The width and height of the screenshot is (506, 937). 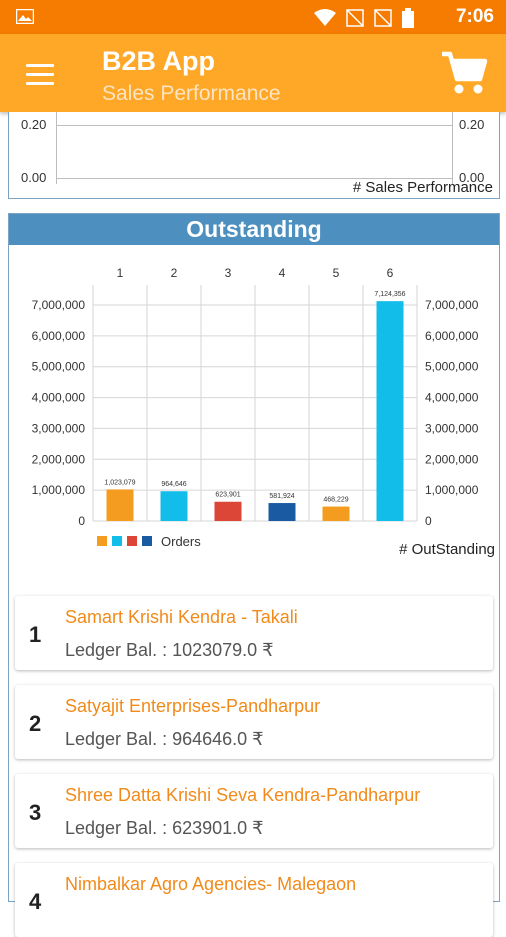 What do you see at coordinates (120, 273) in the screenshot?
I see `chart-x-tick: 1` at bounding box center [120, 273].